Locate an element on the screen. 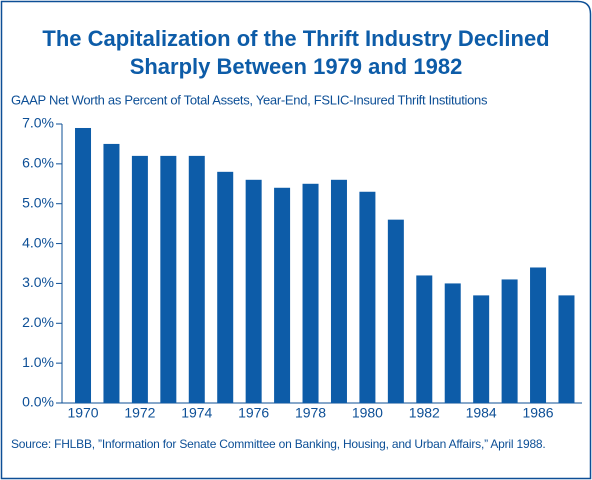 The image size is (592, 480). x-tick-label: 1972 is located at coordinates (139, 413).